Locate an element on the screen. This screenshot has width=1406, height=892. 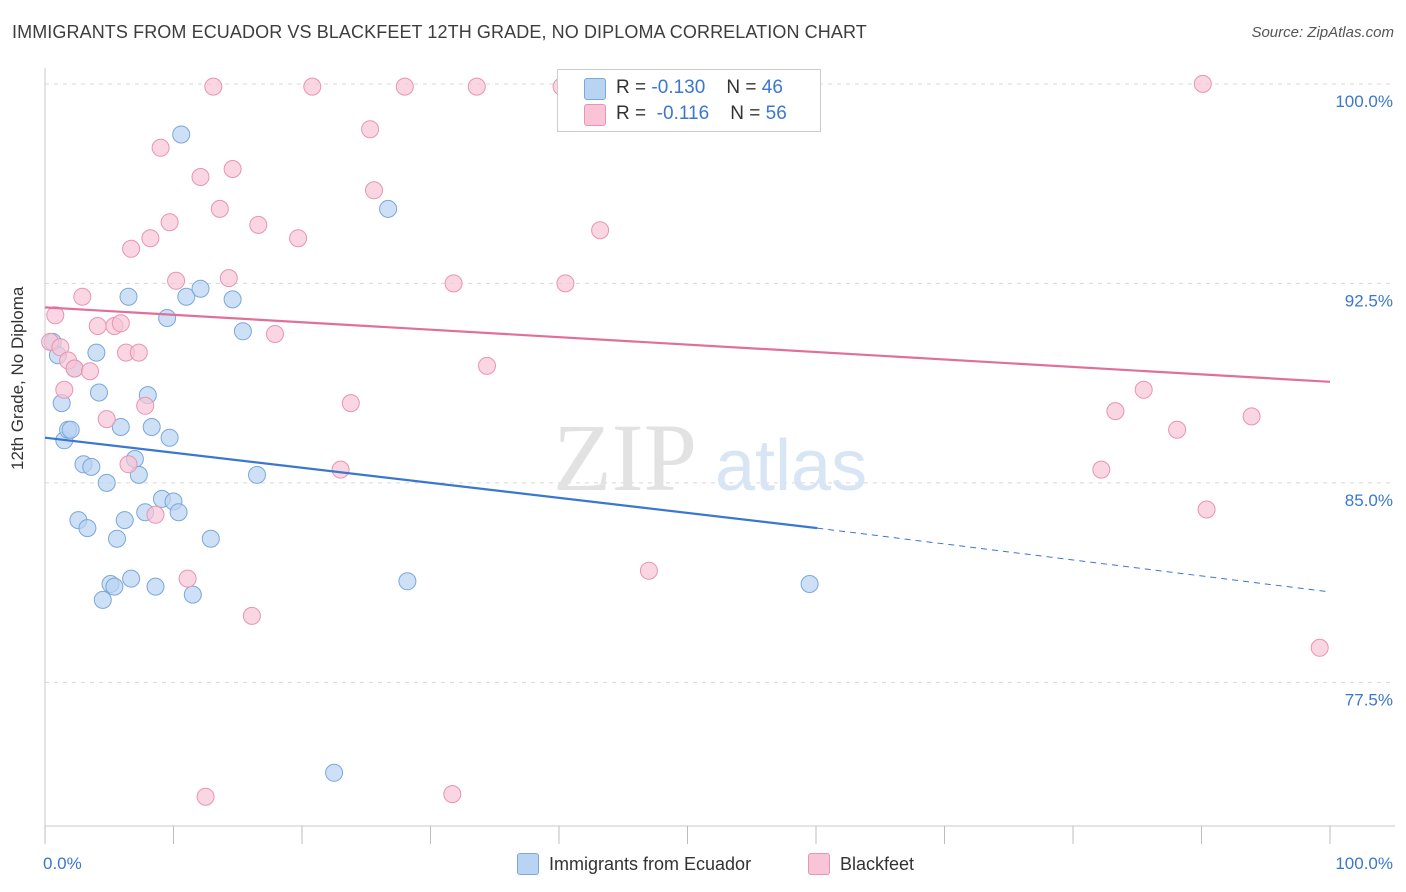
n-value: 46 is located at coordinates (772, 87).